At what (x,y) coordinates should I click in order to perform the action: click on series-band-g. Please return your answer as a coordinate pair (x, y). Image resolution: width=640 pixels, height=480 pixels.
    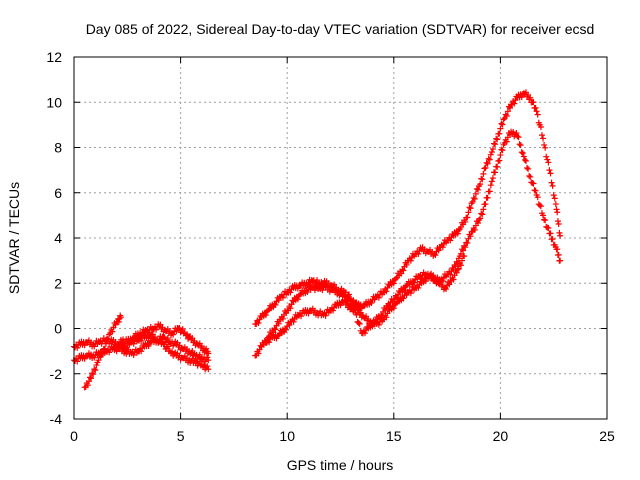
    Looking at the image, I should click on (365, 299).